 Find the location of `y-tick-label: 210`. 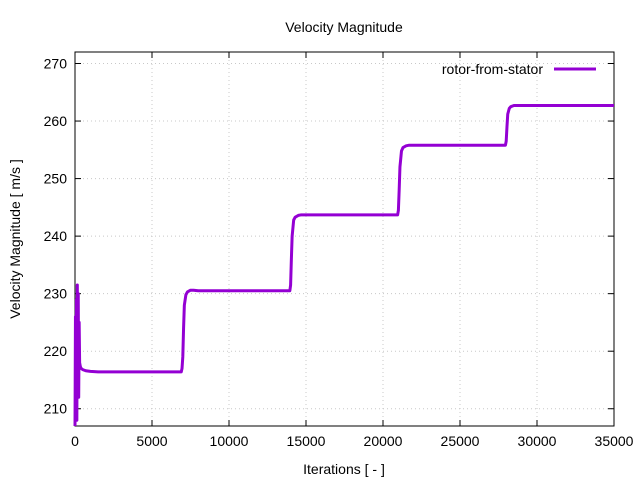

y-tick-label: 210 is located at coordinates (56, 409).